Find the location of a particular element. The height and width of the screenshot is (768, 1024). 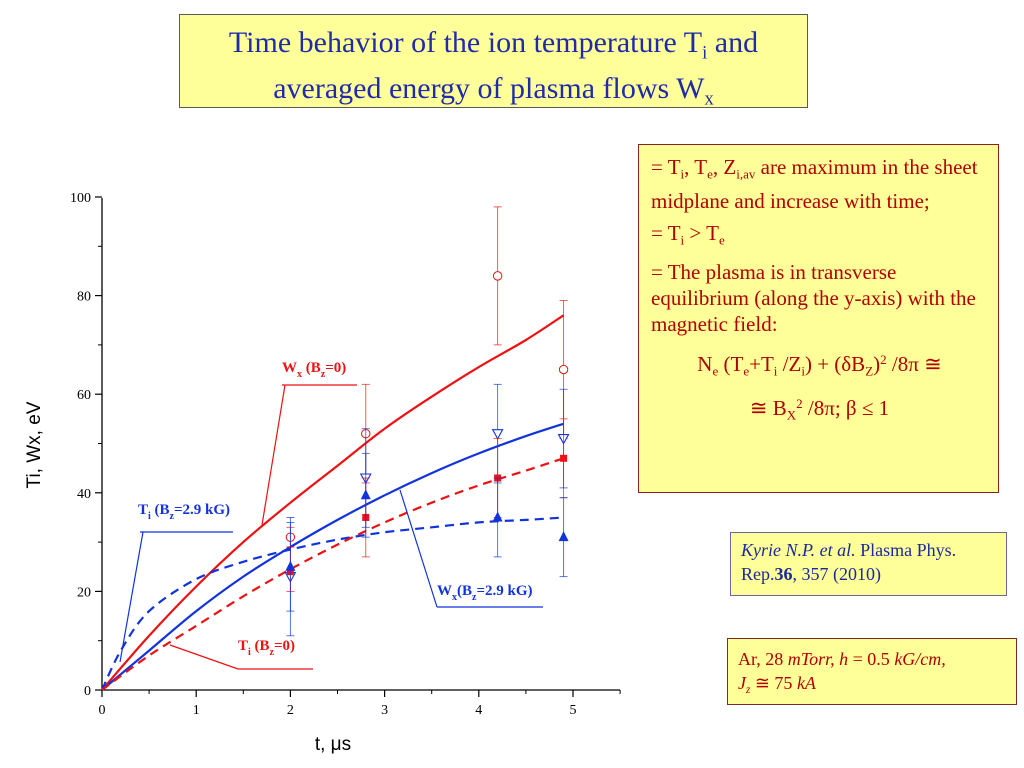

annotation-wx0: Wx (Bz=0) is located at coordinates (314, 370).